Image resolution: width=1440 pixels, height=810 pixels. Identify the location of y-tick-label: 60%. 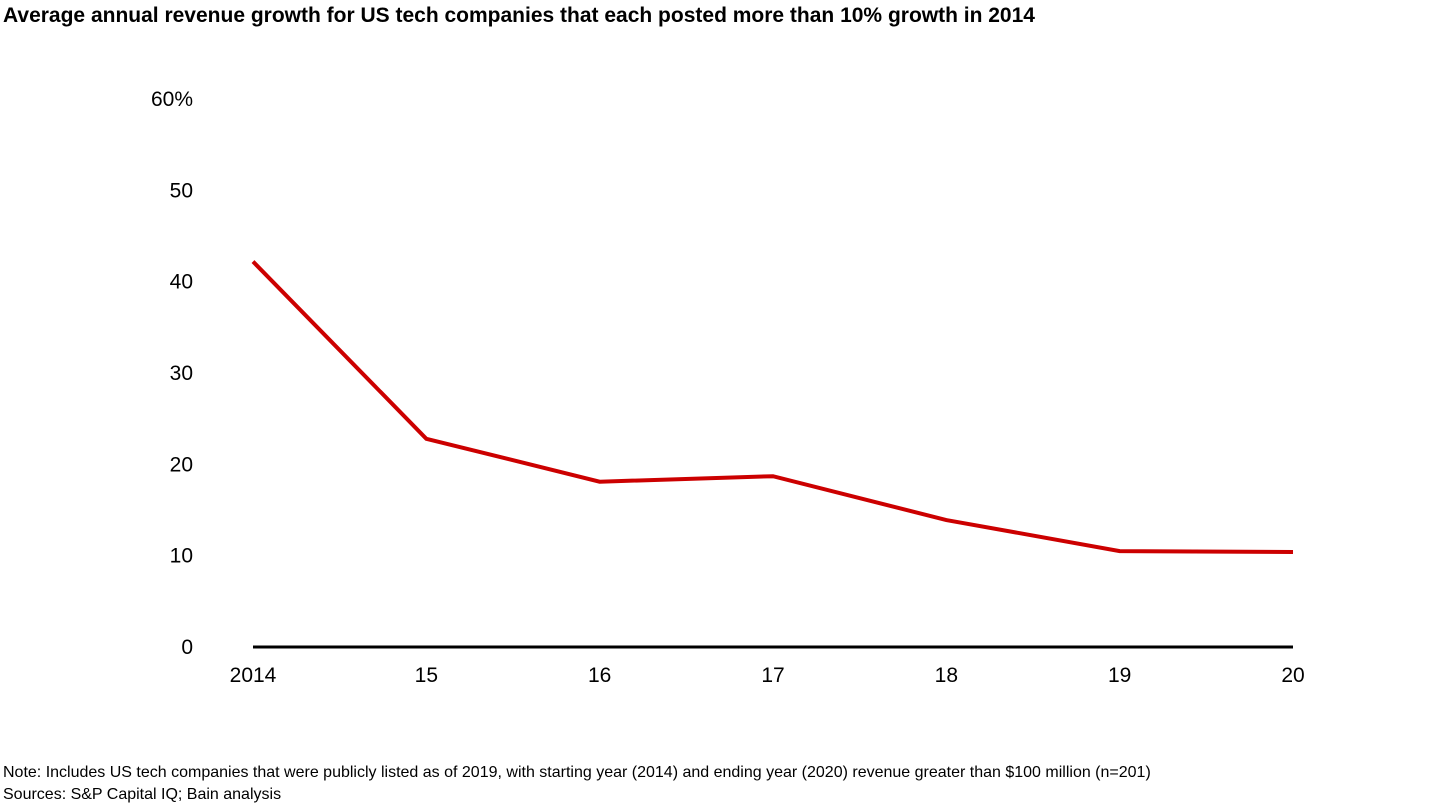
(172, 99).